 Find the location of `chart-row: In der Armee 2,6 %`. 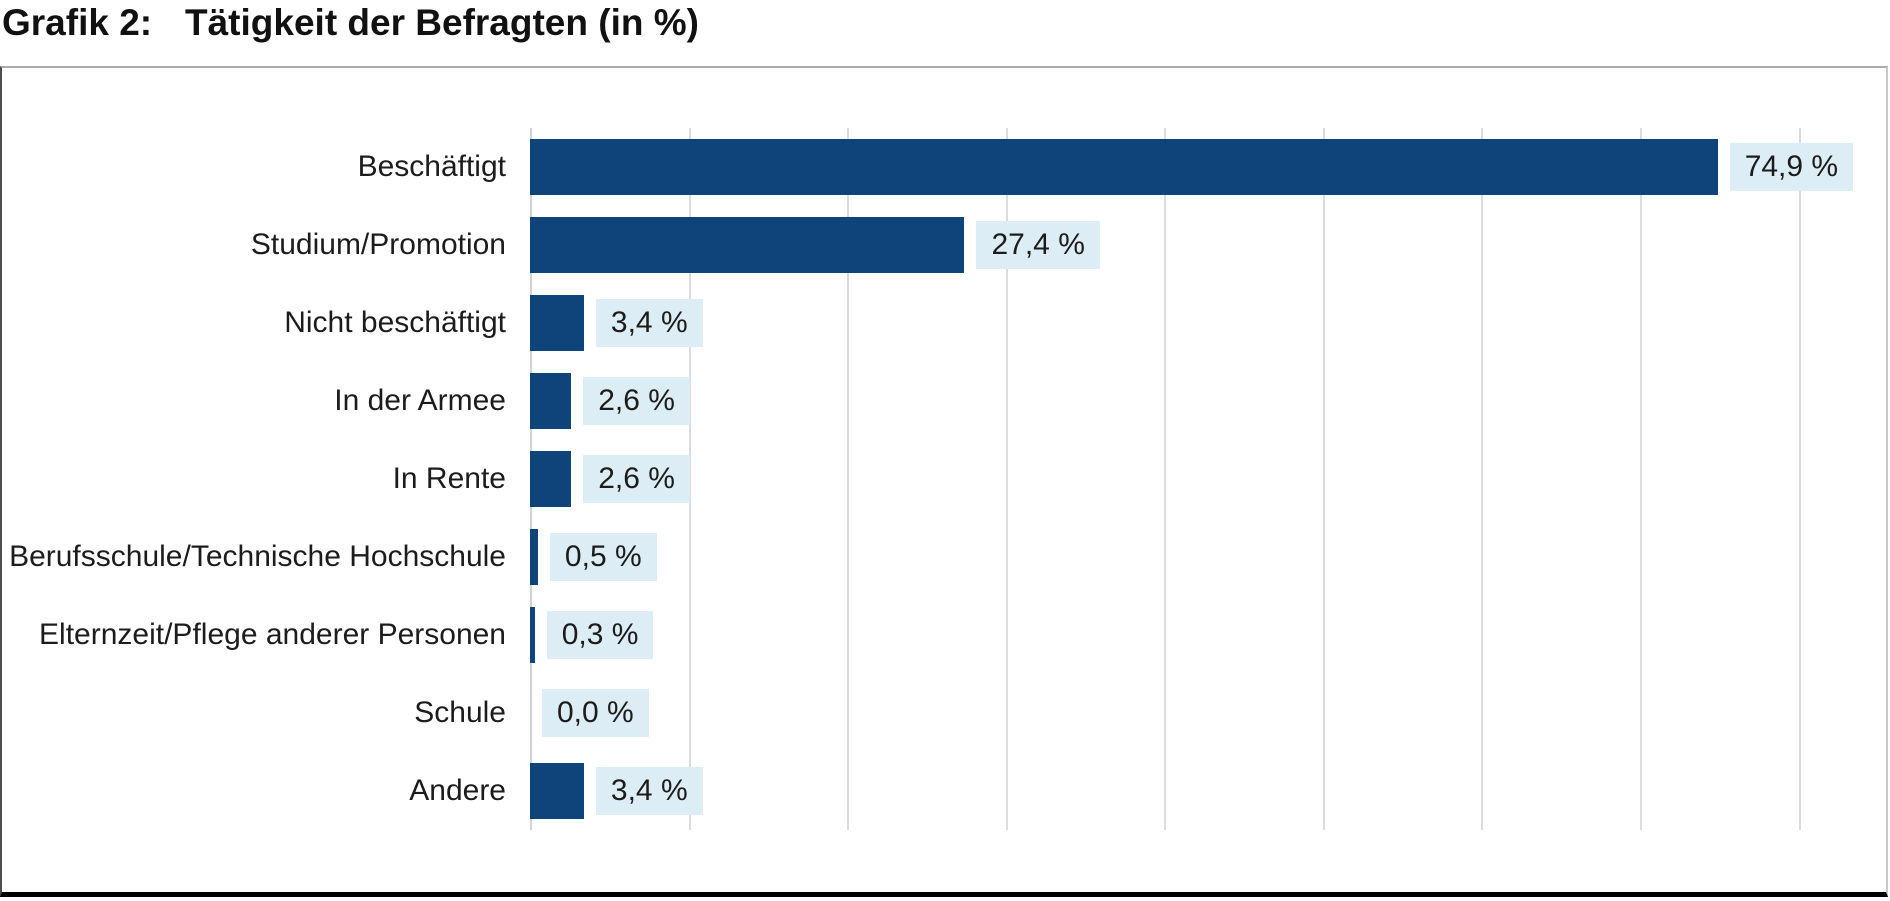

chart-row: In der Armee 2,6 % is located at coordinates (944, 401).